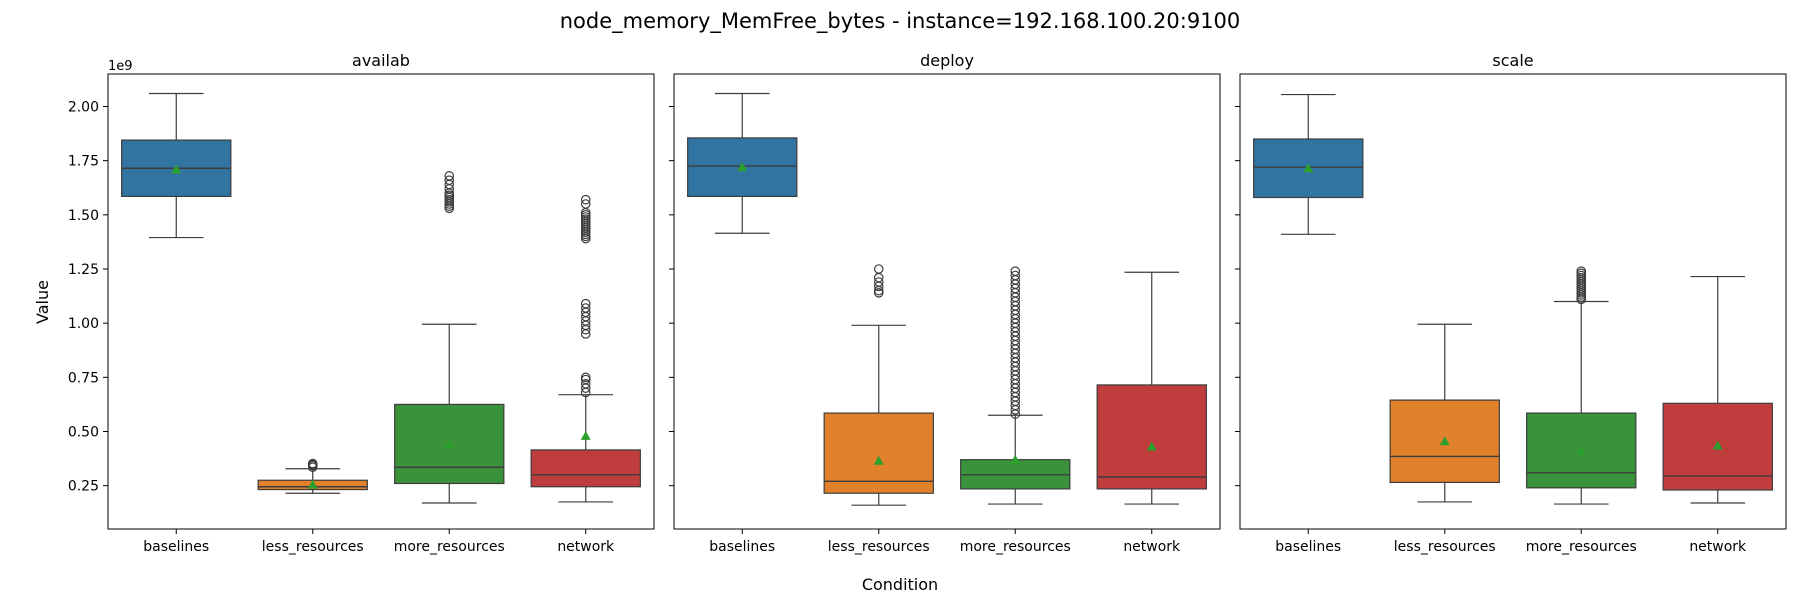 The height and width of the screenshot is (600, 1800). Describe the element at coordinates (83, 324) in the screenshot. I see `y-tick-label: 1.00` at that location.